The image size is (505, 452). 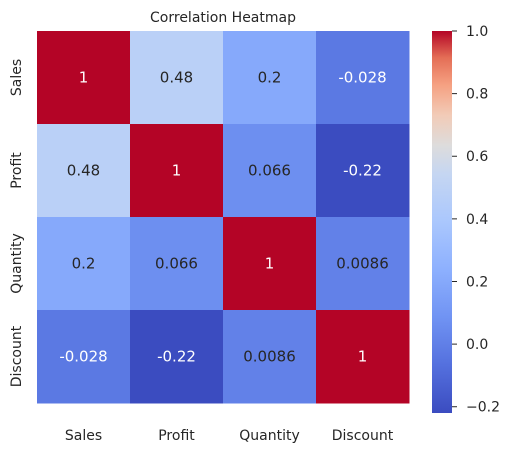 What do you see at coordinates (17, 356) in the screenshot?
I see `y-tick-label: Discount` at bounding box center [17, 356].